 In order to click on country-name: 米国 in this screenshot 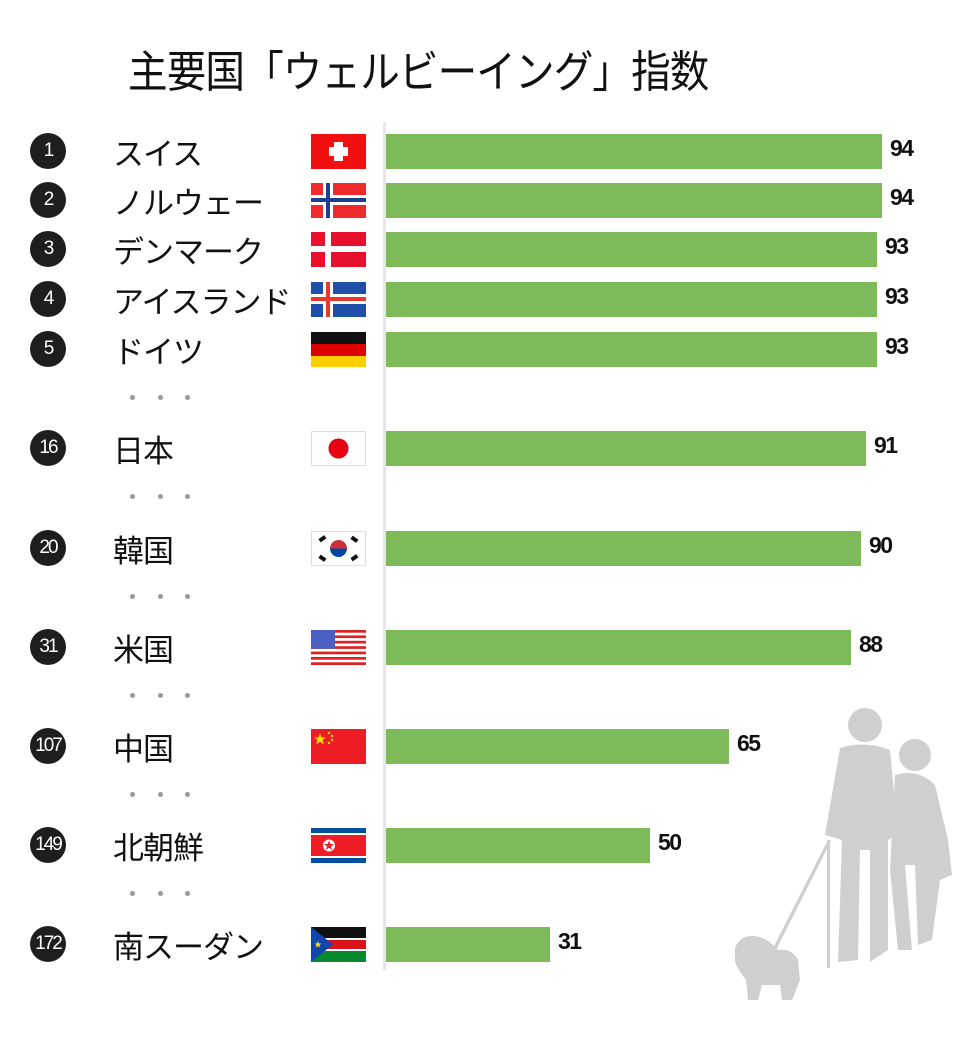, I will do `click(143, 651)`.